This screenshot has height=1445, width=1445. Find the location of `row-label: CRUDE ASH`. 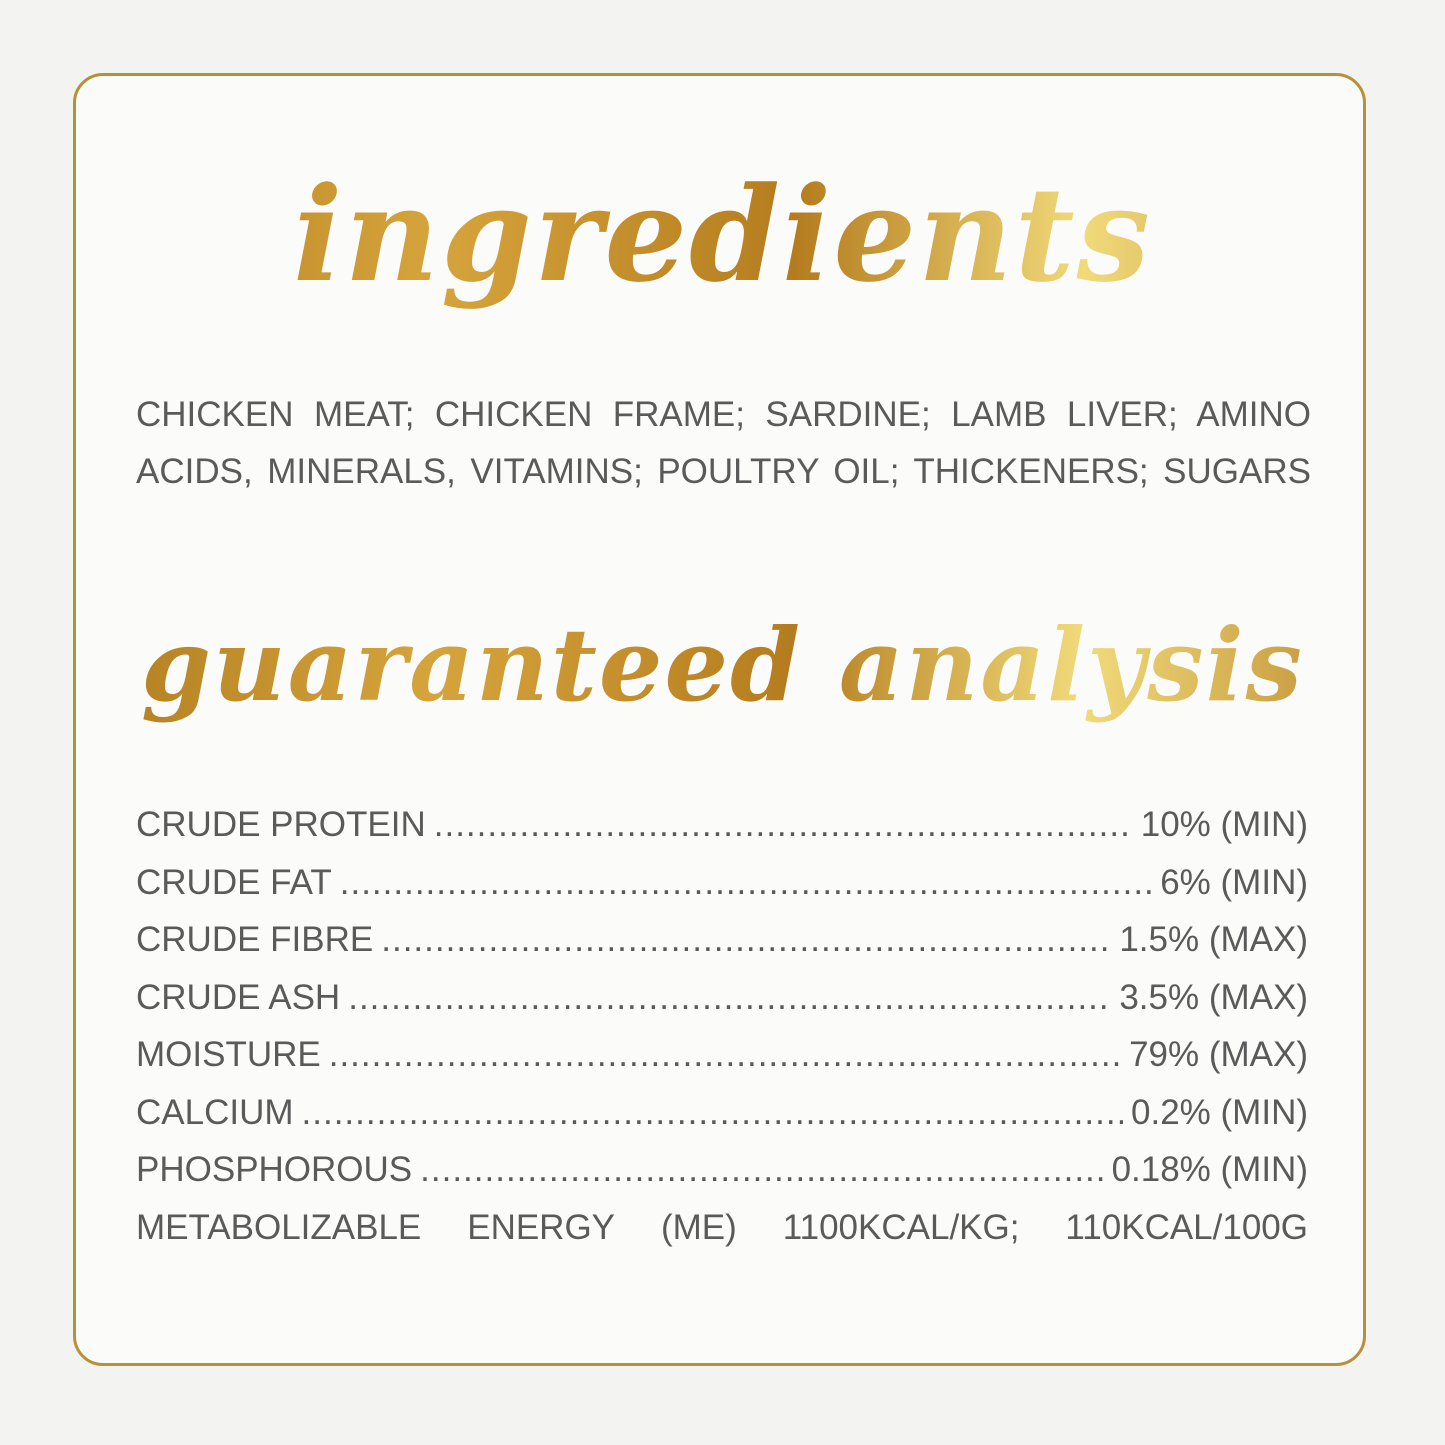

row-label: CRUDE ASH is located at coordinates (238, 997).